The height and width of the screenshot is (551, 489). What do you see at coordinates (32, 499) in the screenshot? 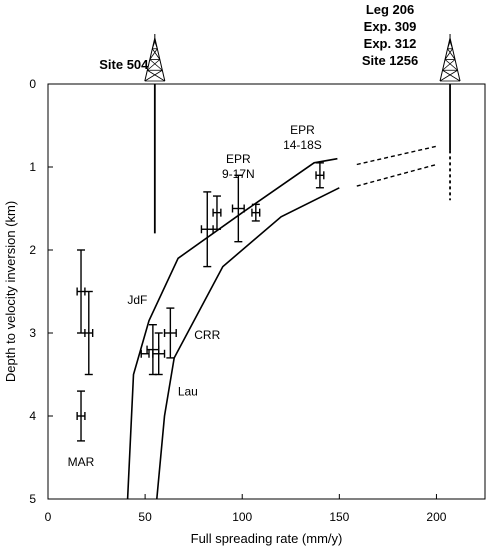
I see `y-tick-label: 5` at bounding box center [32, 499].